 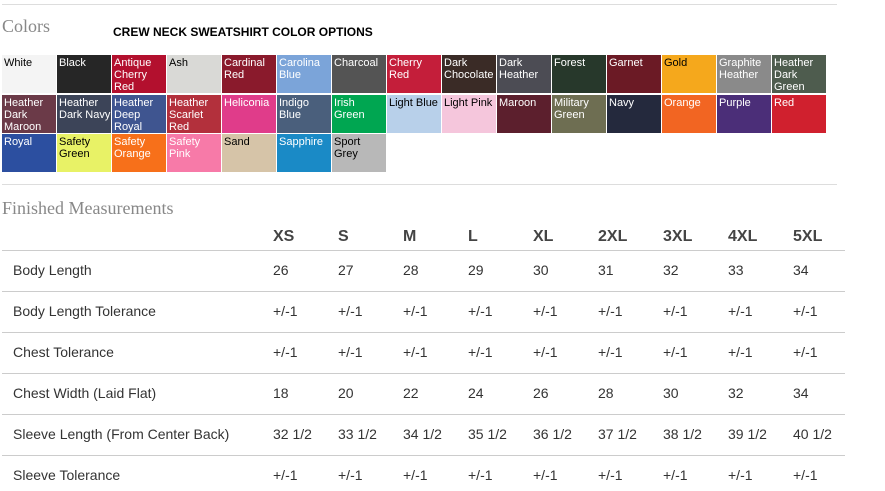 I want to click on cell-value: 33 1/2, so click(x=357, y=434).